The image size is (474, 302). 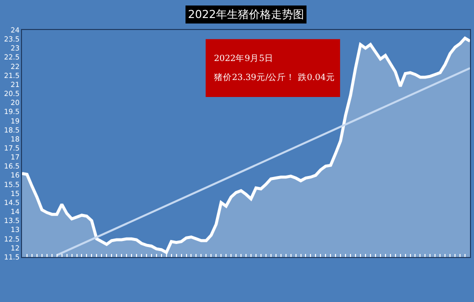 I want to click on chart-title: 2022年生猪价格走势图, so click(x=246, y=14).